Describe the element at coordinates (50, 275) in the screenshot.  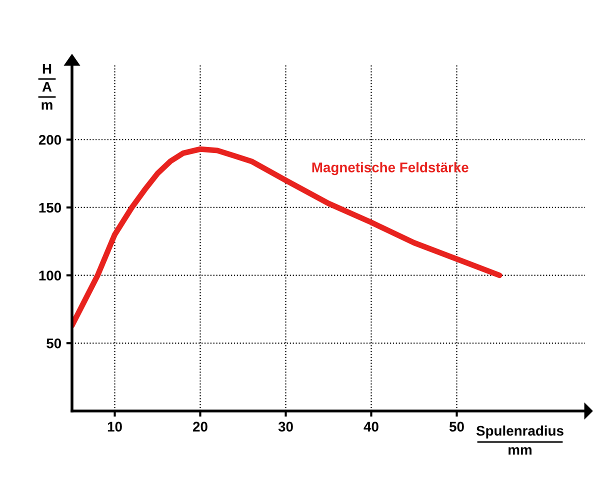
I see `y-tick-label: 100` at that location.